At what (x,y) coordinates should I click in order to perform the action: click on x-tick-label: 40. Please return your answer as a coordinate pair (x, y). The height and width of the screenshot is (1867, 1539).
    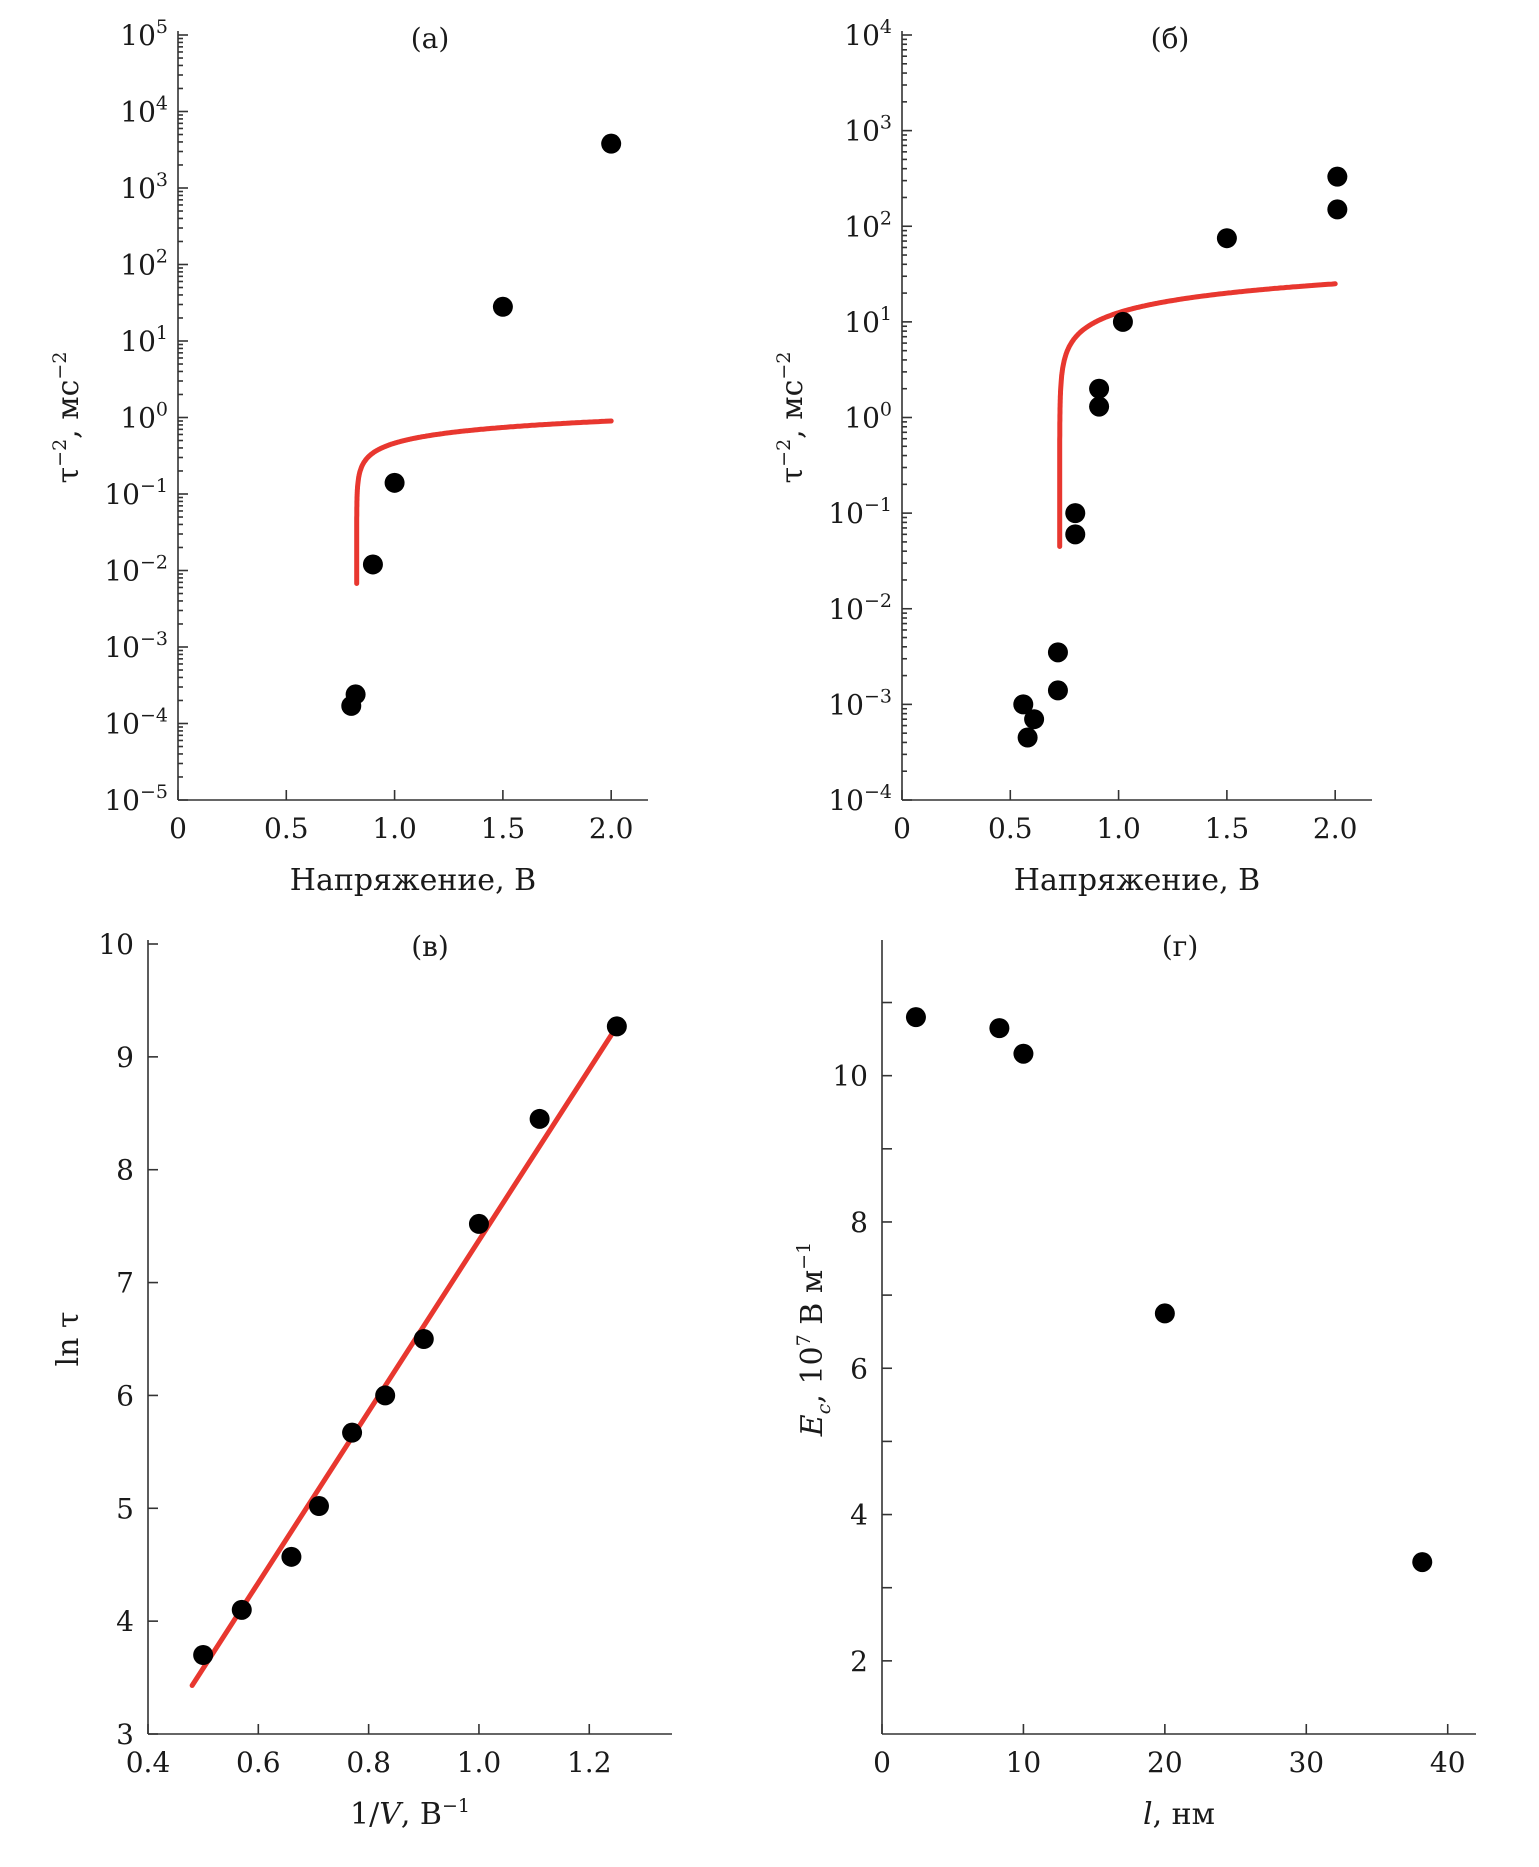
    Looking at the image, I should click on (1448, 1762).